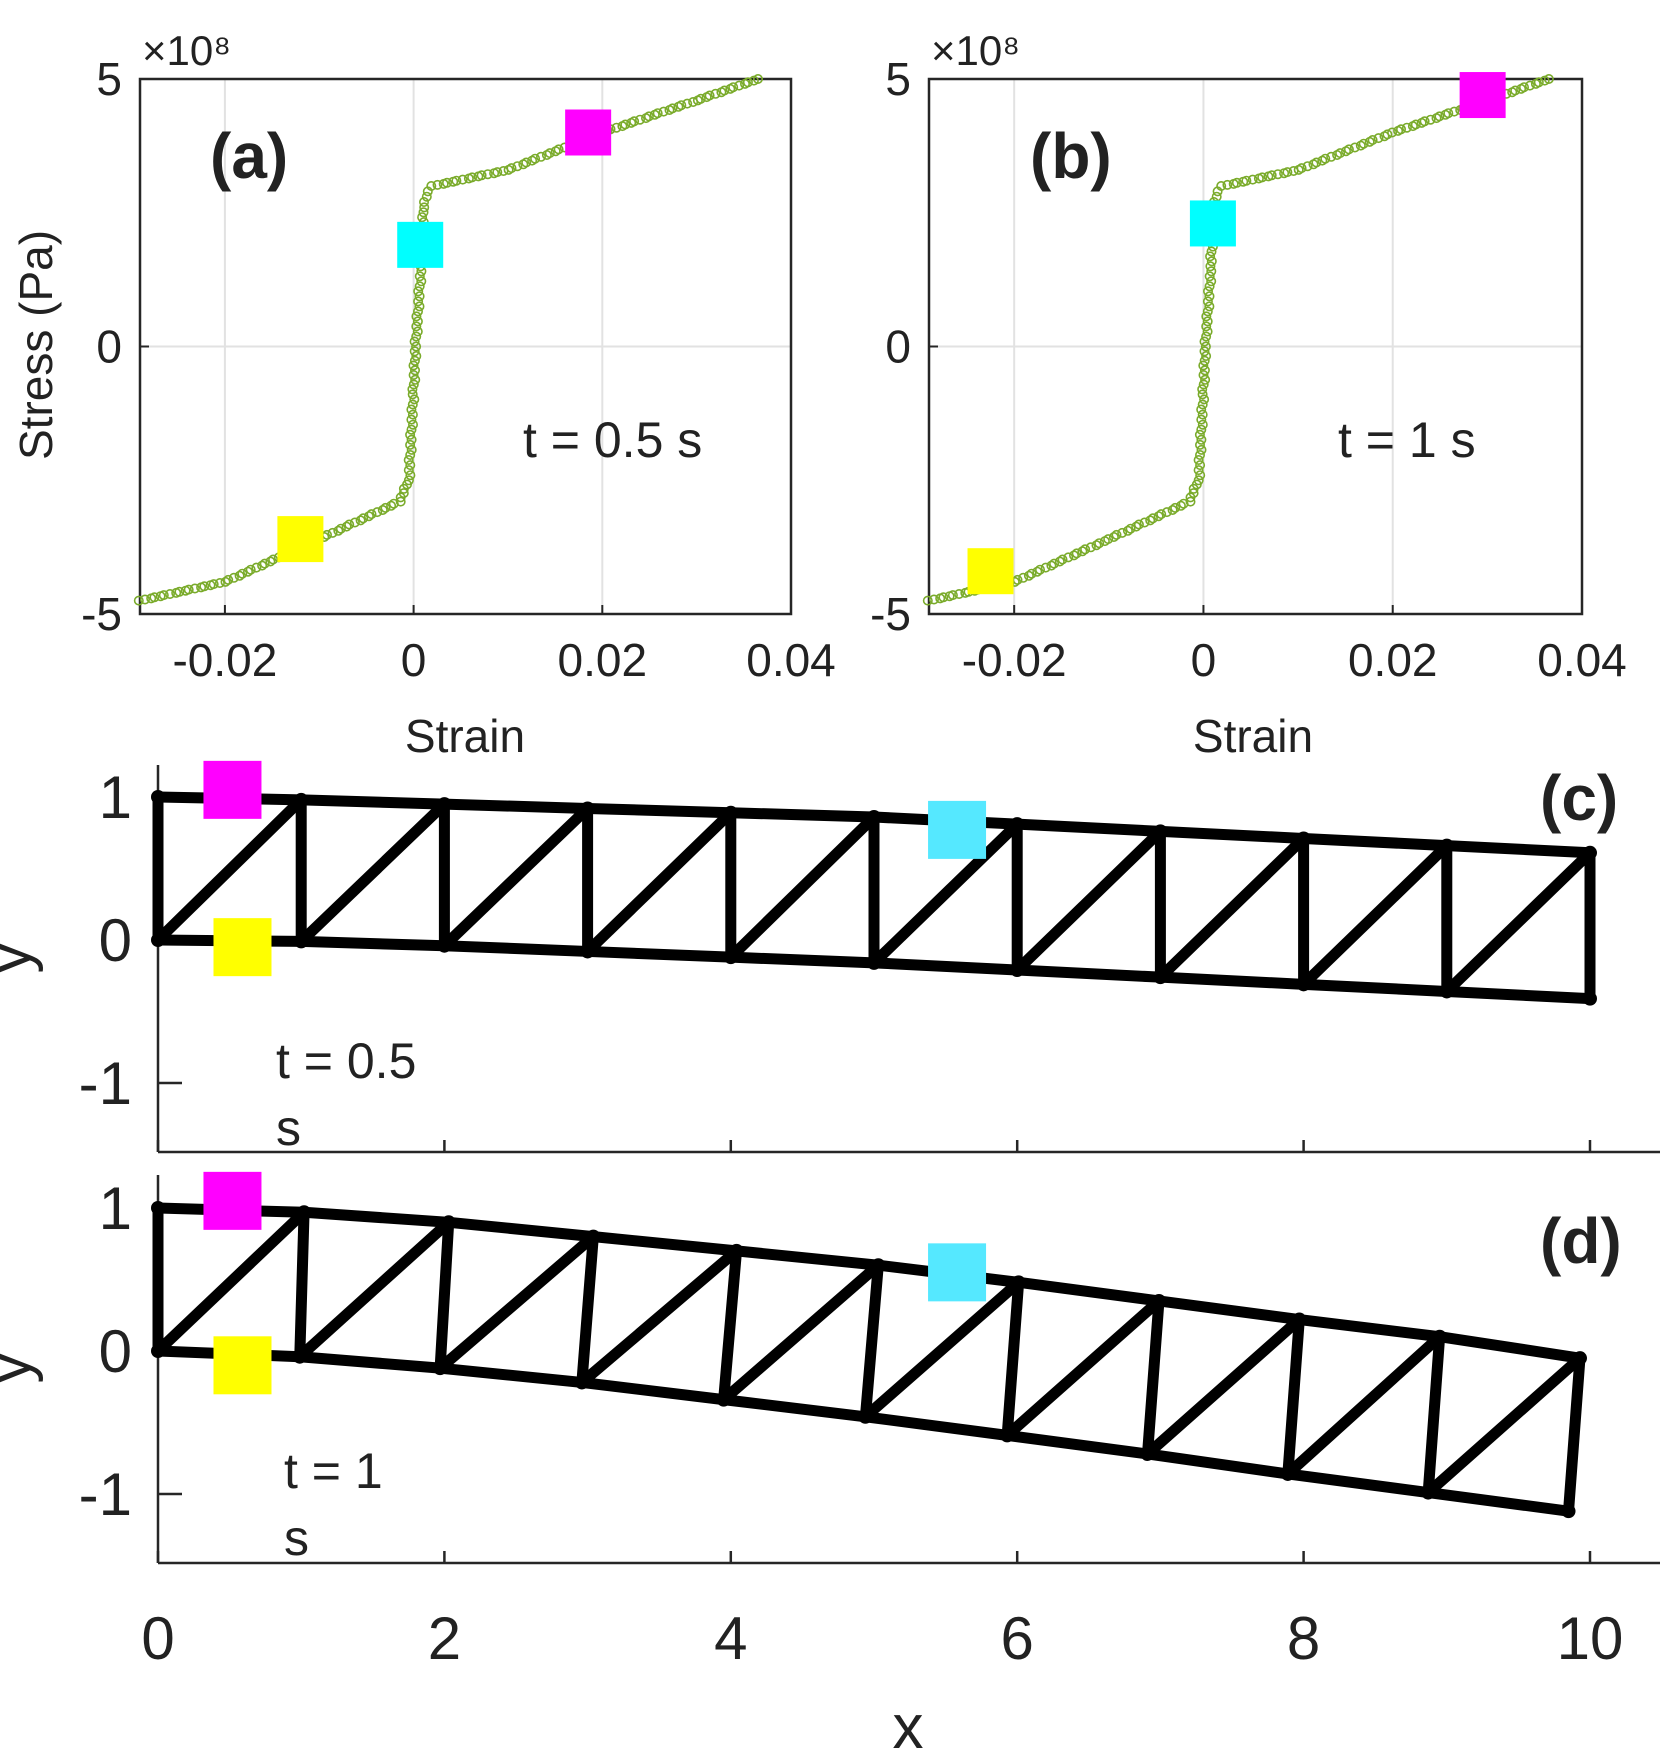 Image resolution: width=1670 pixels, height=1750 pixels. Describe the element at coordinates (22, 1368) in the screenshot. I see `panel-d-y-axis-label: y` at that location.